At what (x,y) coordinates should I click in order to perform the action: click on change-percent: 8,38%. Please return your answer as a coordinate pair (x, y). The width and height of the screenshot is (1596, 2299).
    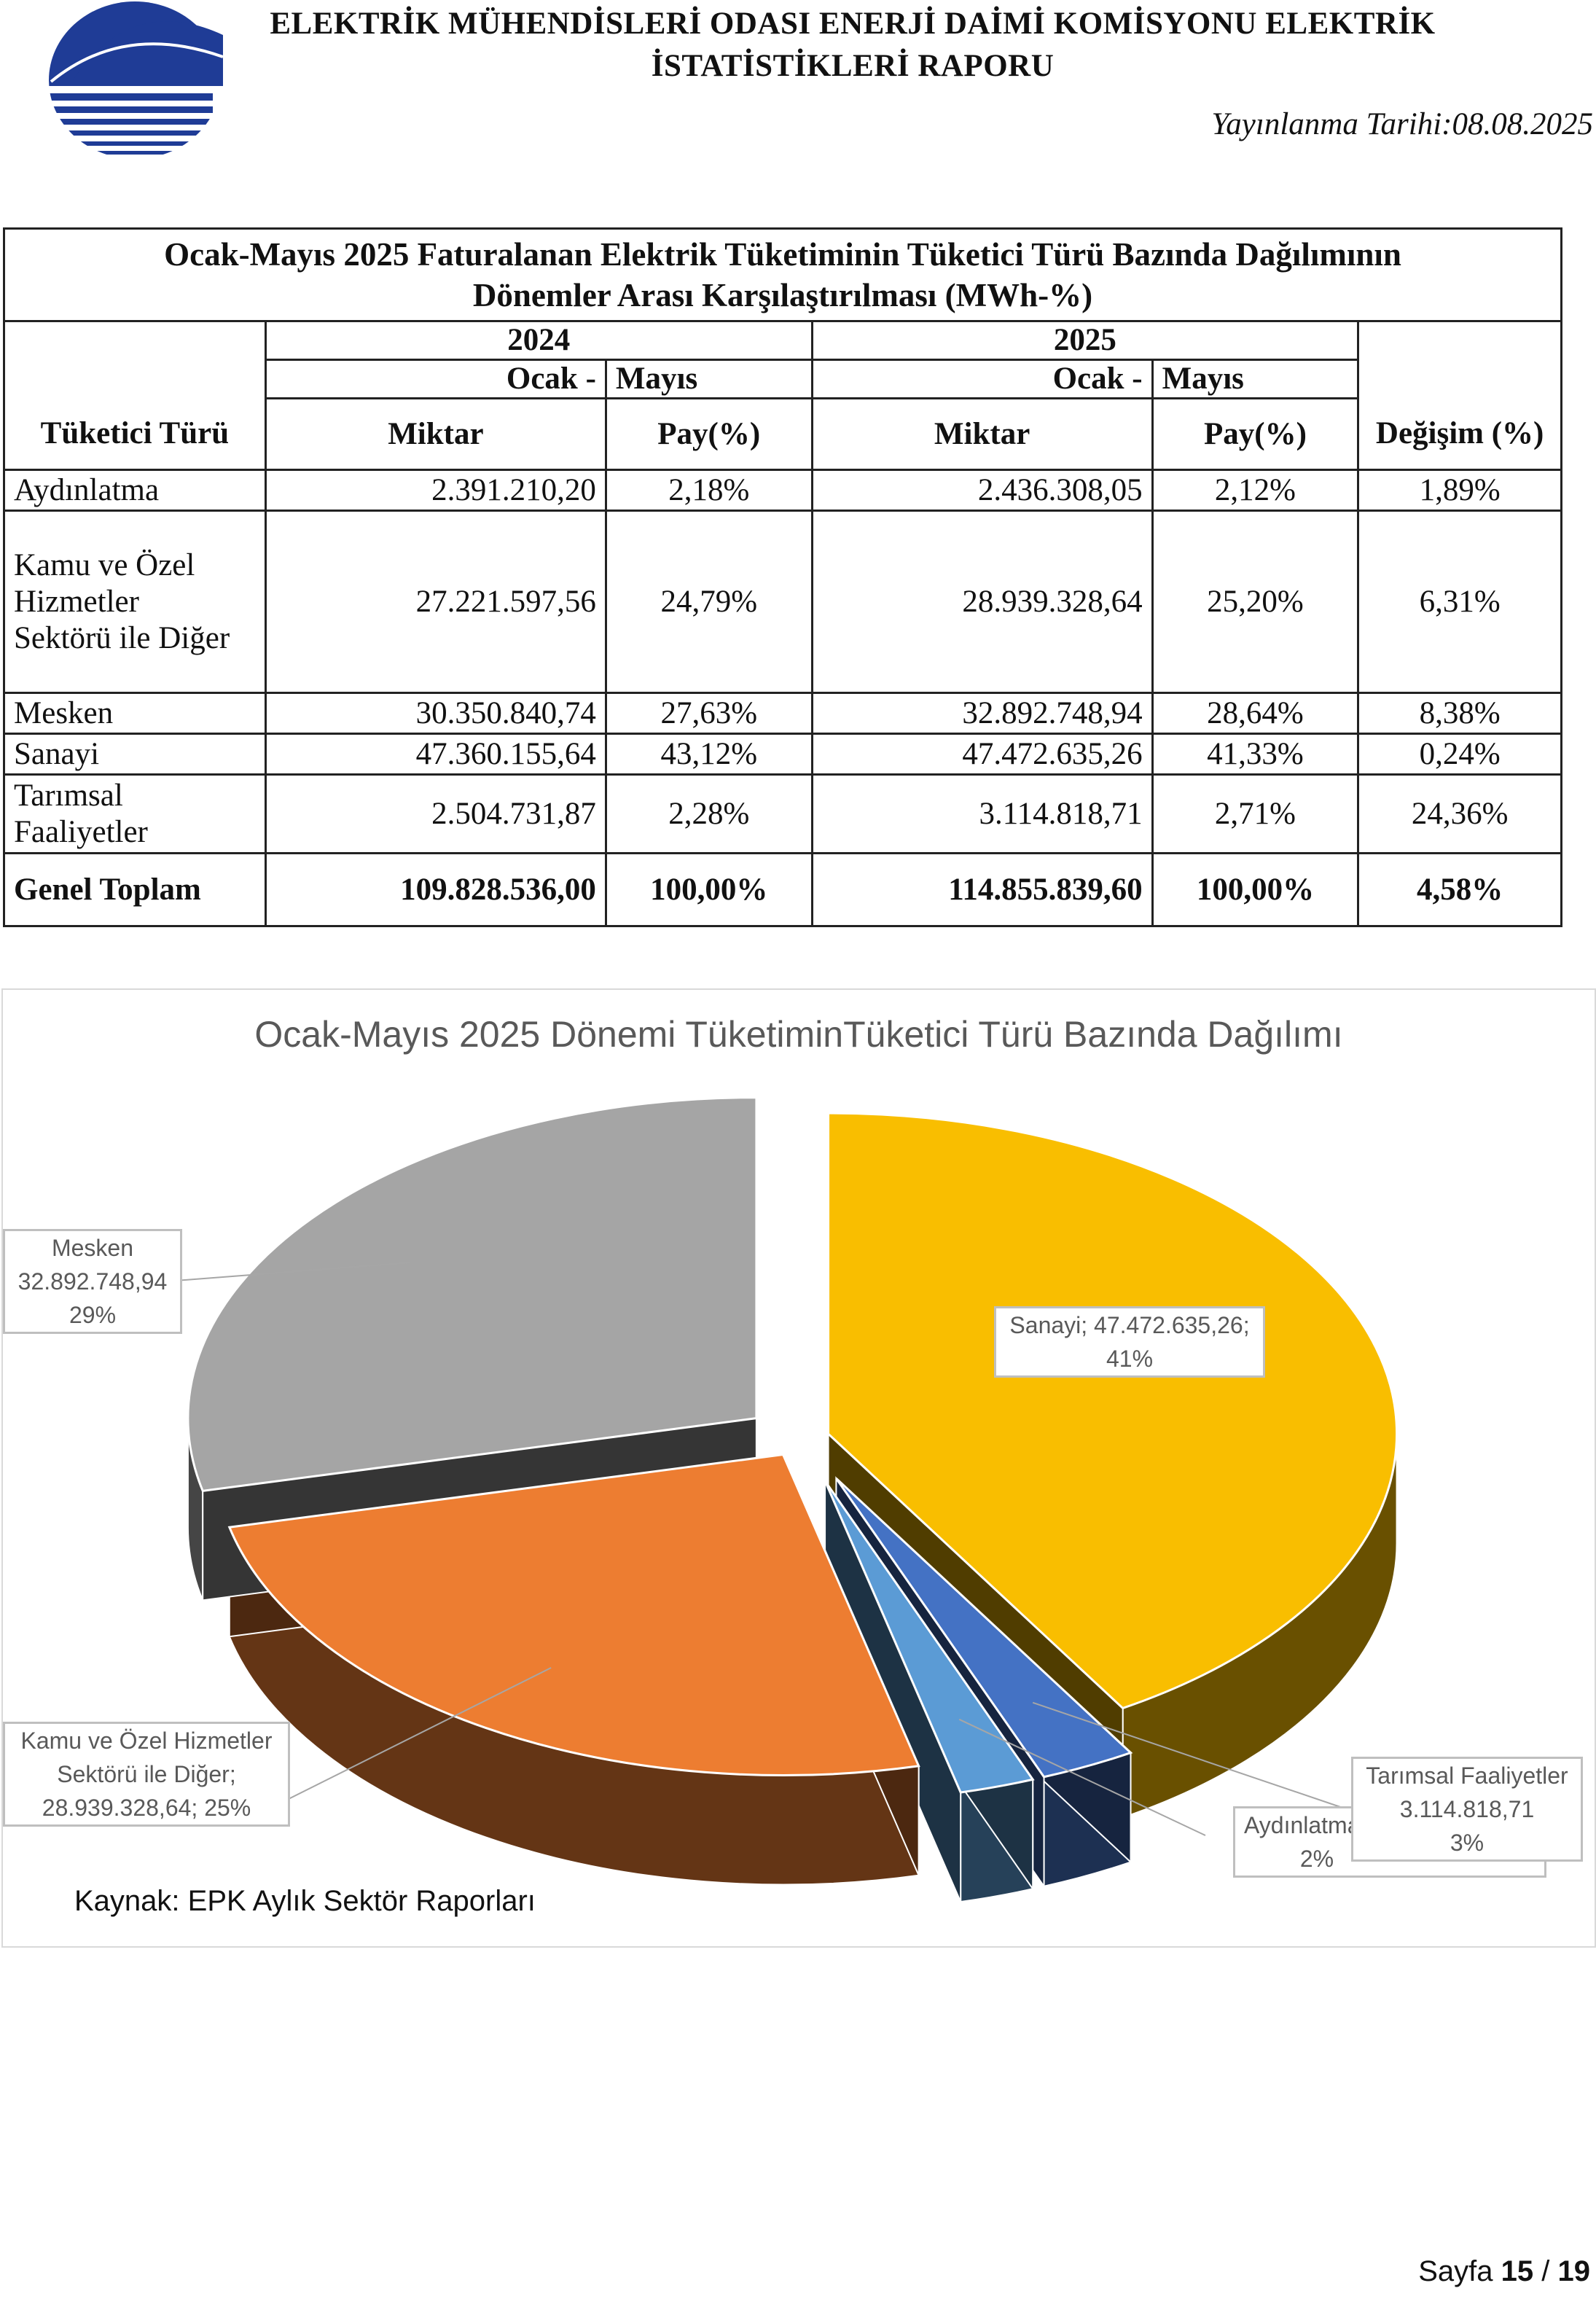
    Looking at the image, I should click on (1459, 713).